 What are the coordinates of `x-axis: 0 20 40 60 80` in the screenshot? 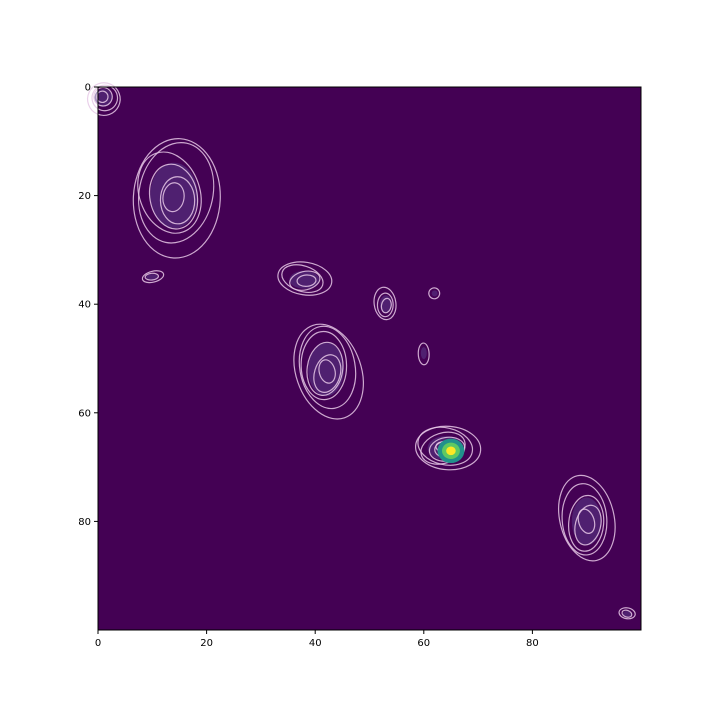 It's located at (317, 639).